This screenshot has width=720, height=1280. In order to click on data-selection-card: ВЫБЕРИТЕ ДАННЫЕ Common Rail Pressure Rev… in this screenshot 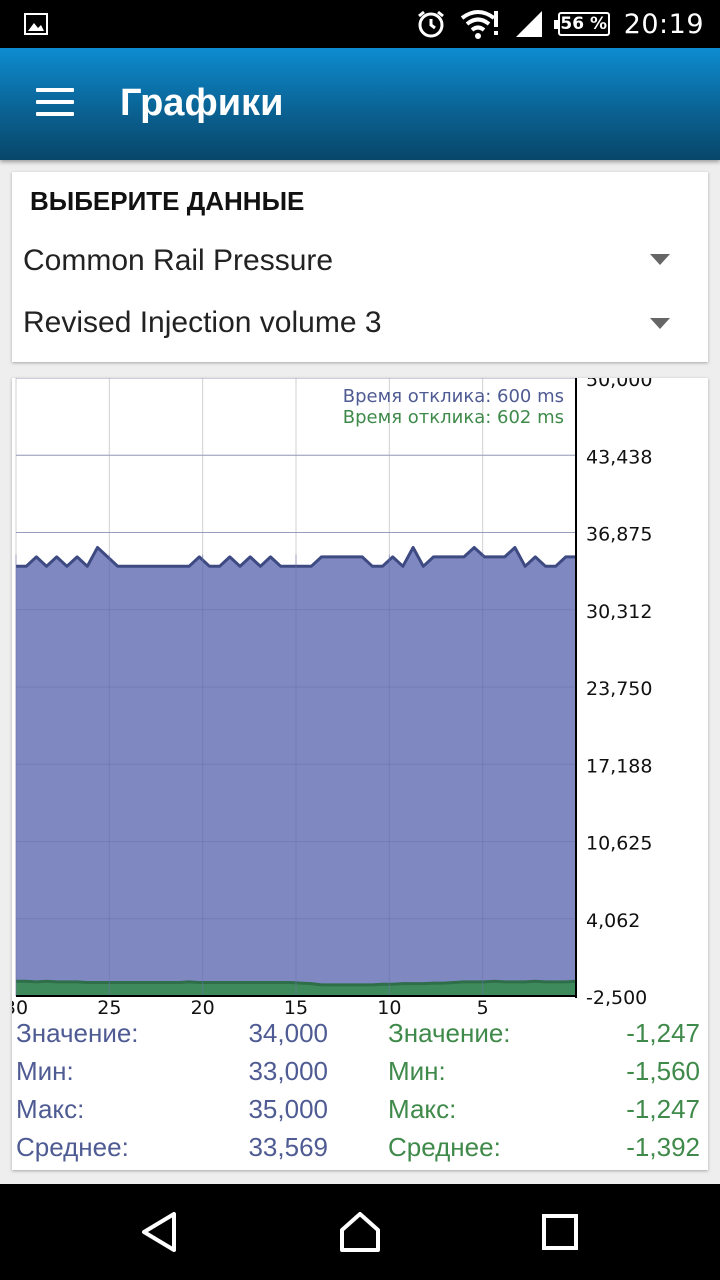, I will do `click(360, 267)`.